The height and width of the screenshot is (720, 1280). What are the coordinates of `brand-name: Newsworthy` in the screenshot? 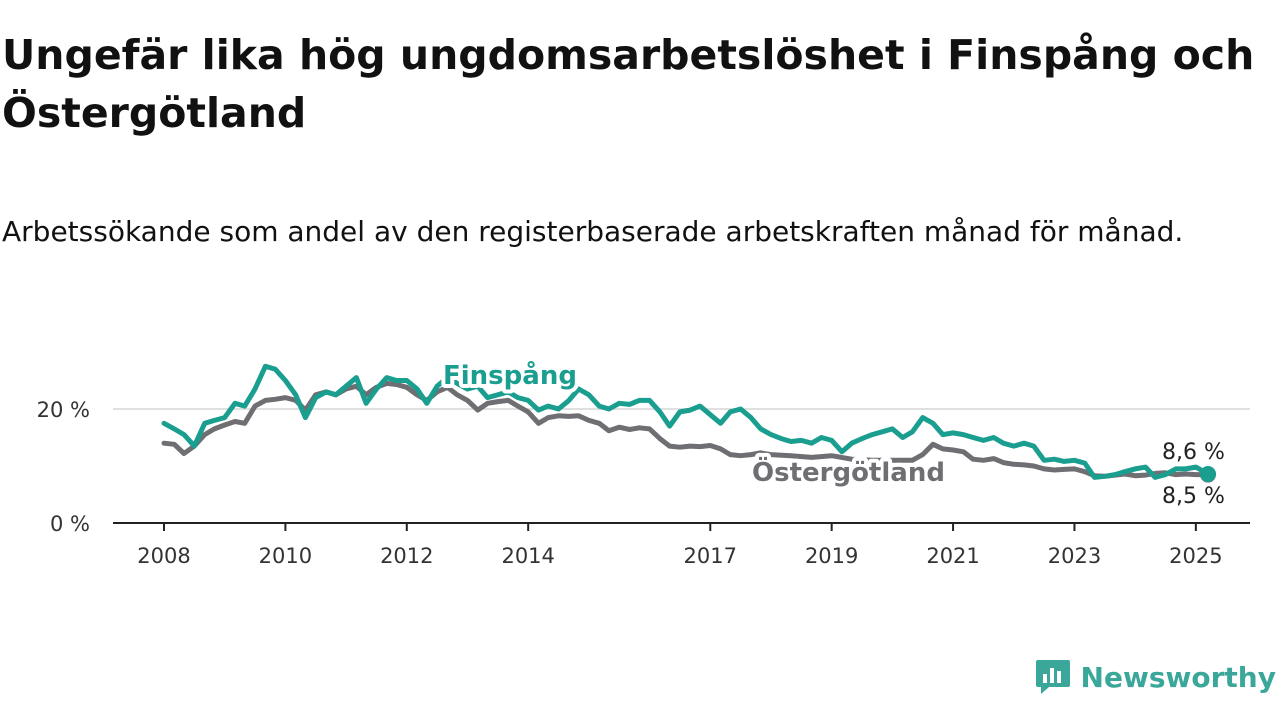 It's located at (1178, 677).